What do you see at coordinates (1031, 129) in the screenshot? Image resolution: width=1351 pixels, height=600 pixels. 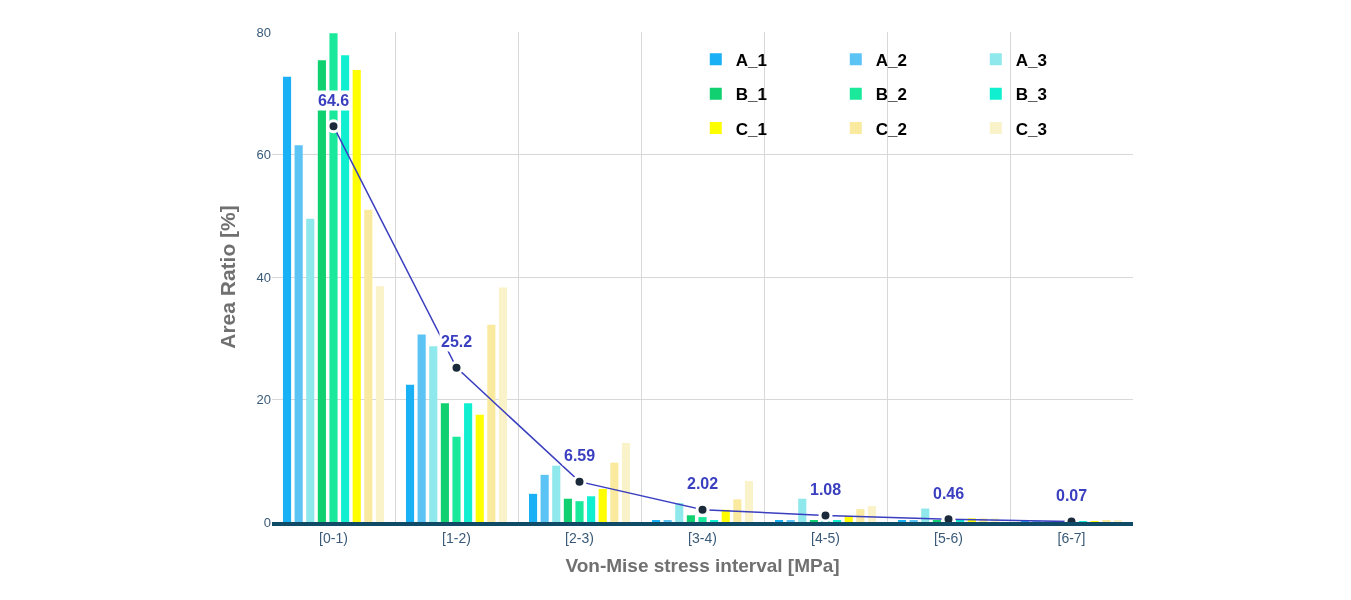 I see `legend-label: C_3` at bounding box center [1031, 129].